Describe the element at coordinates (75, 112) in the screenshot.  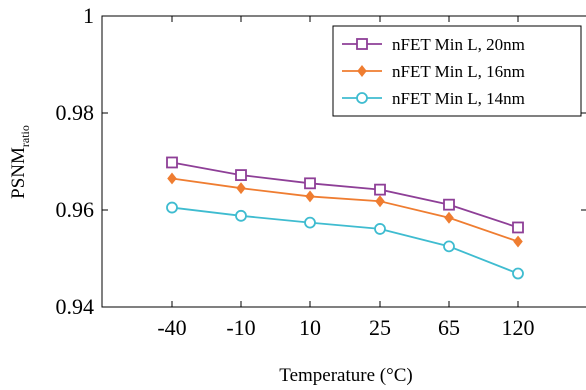
I see `y-tick-label: 0.98` at that location.